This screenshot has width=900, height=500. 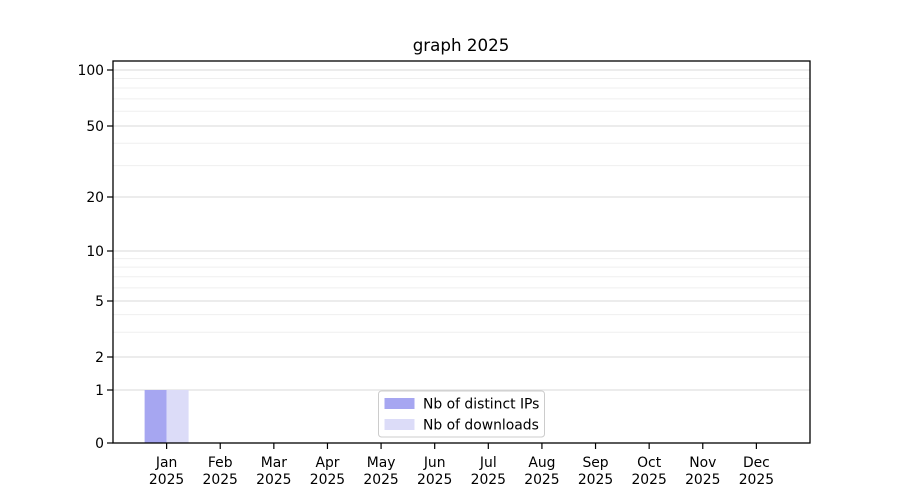 What do you see at coordinates (481, 405) in the screenshot?
I see `legend-label-nb-of-distinct-ips: Nb of distinct IPs` at bounding box center [481, 405].